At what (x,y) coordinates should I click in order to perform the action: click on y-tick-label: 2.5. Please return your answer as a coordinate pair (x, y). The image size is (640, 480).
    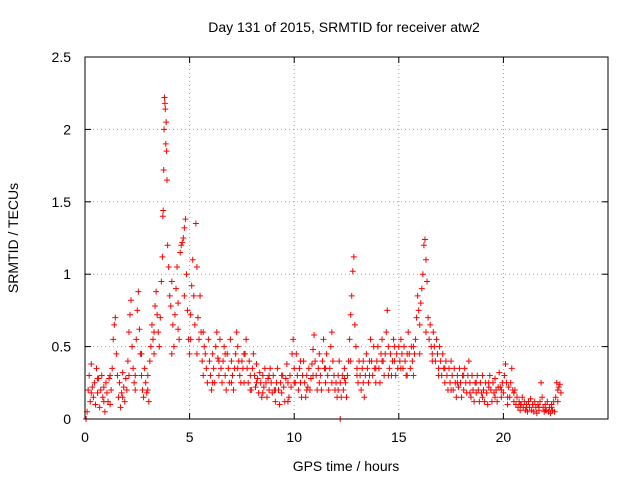
    Looking at the image, I should click on (62, 57).